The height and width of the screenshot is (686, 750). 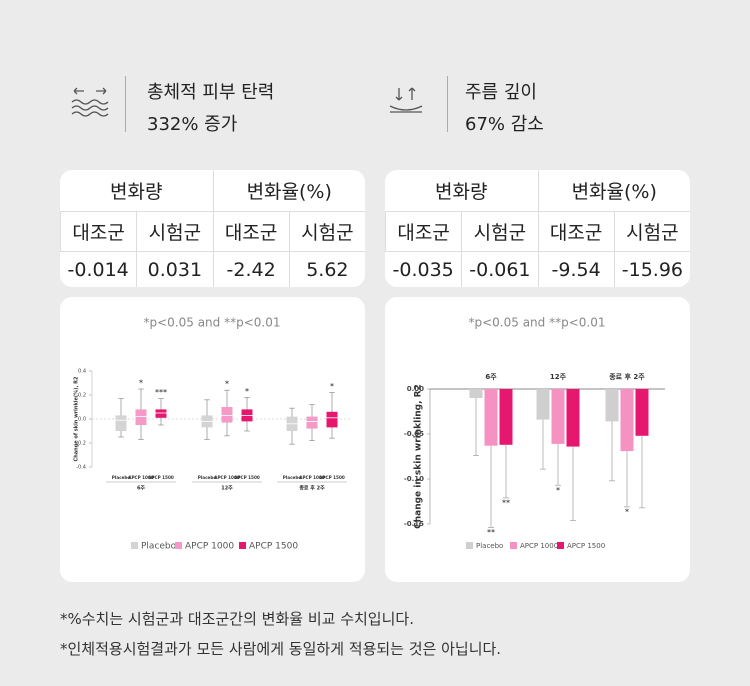 What do you see at coordinates (414, 434) in the screenshot?
I see `y-tick-label: -0.05` at bounding box center [414, 434].